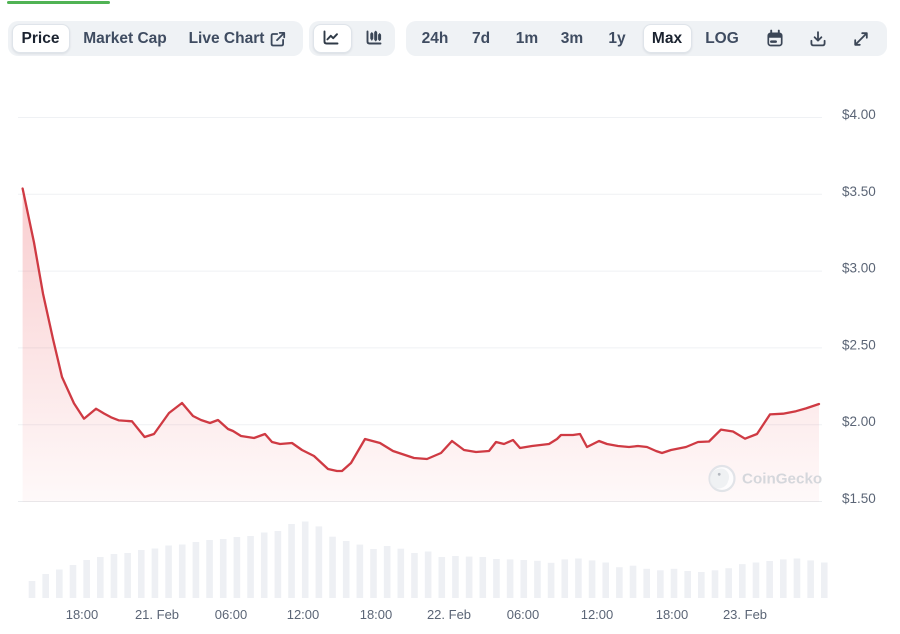  Describe the element at coordinates (449, 614) in the screenshot. I see `svg-text: 22. Feb` at that location.